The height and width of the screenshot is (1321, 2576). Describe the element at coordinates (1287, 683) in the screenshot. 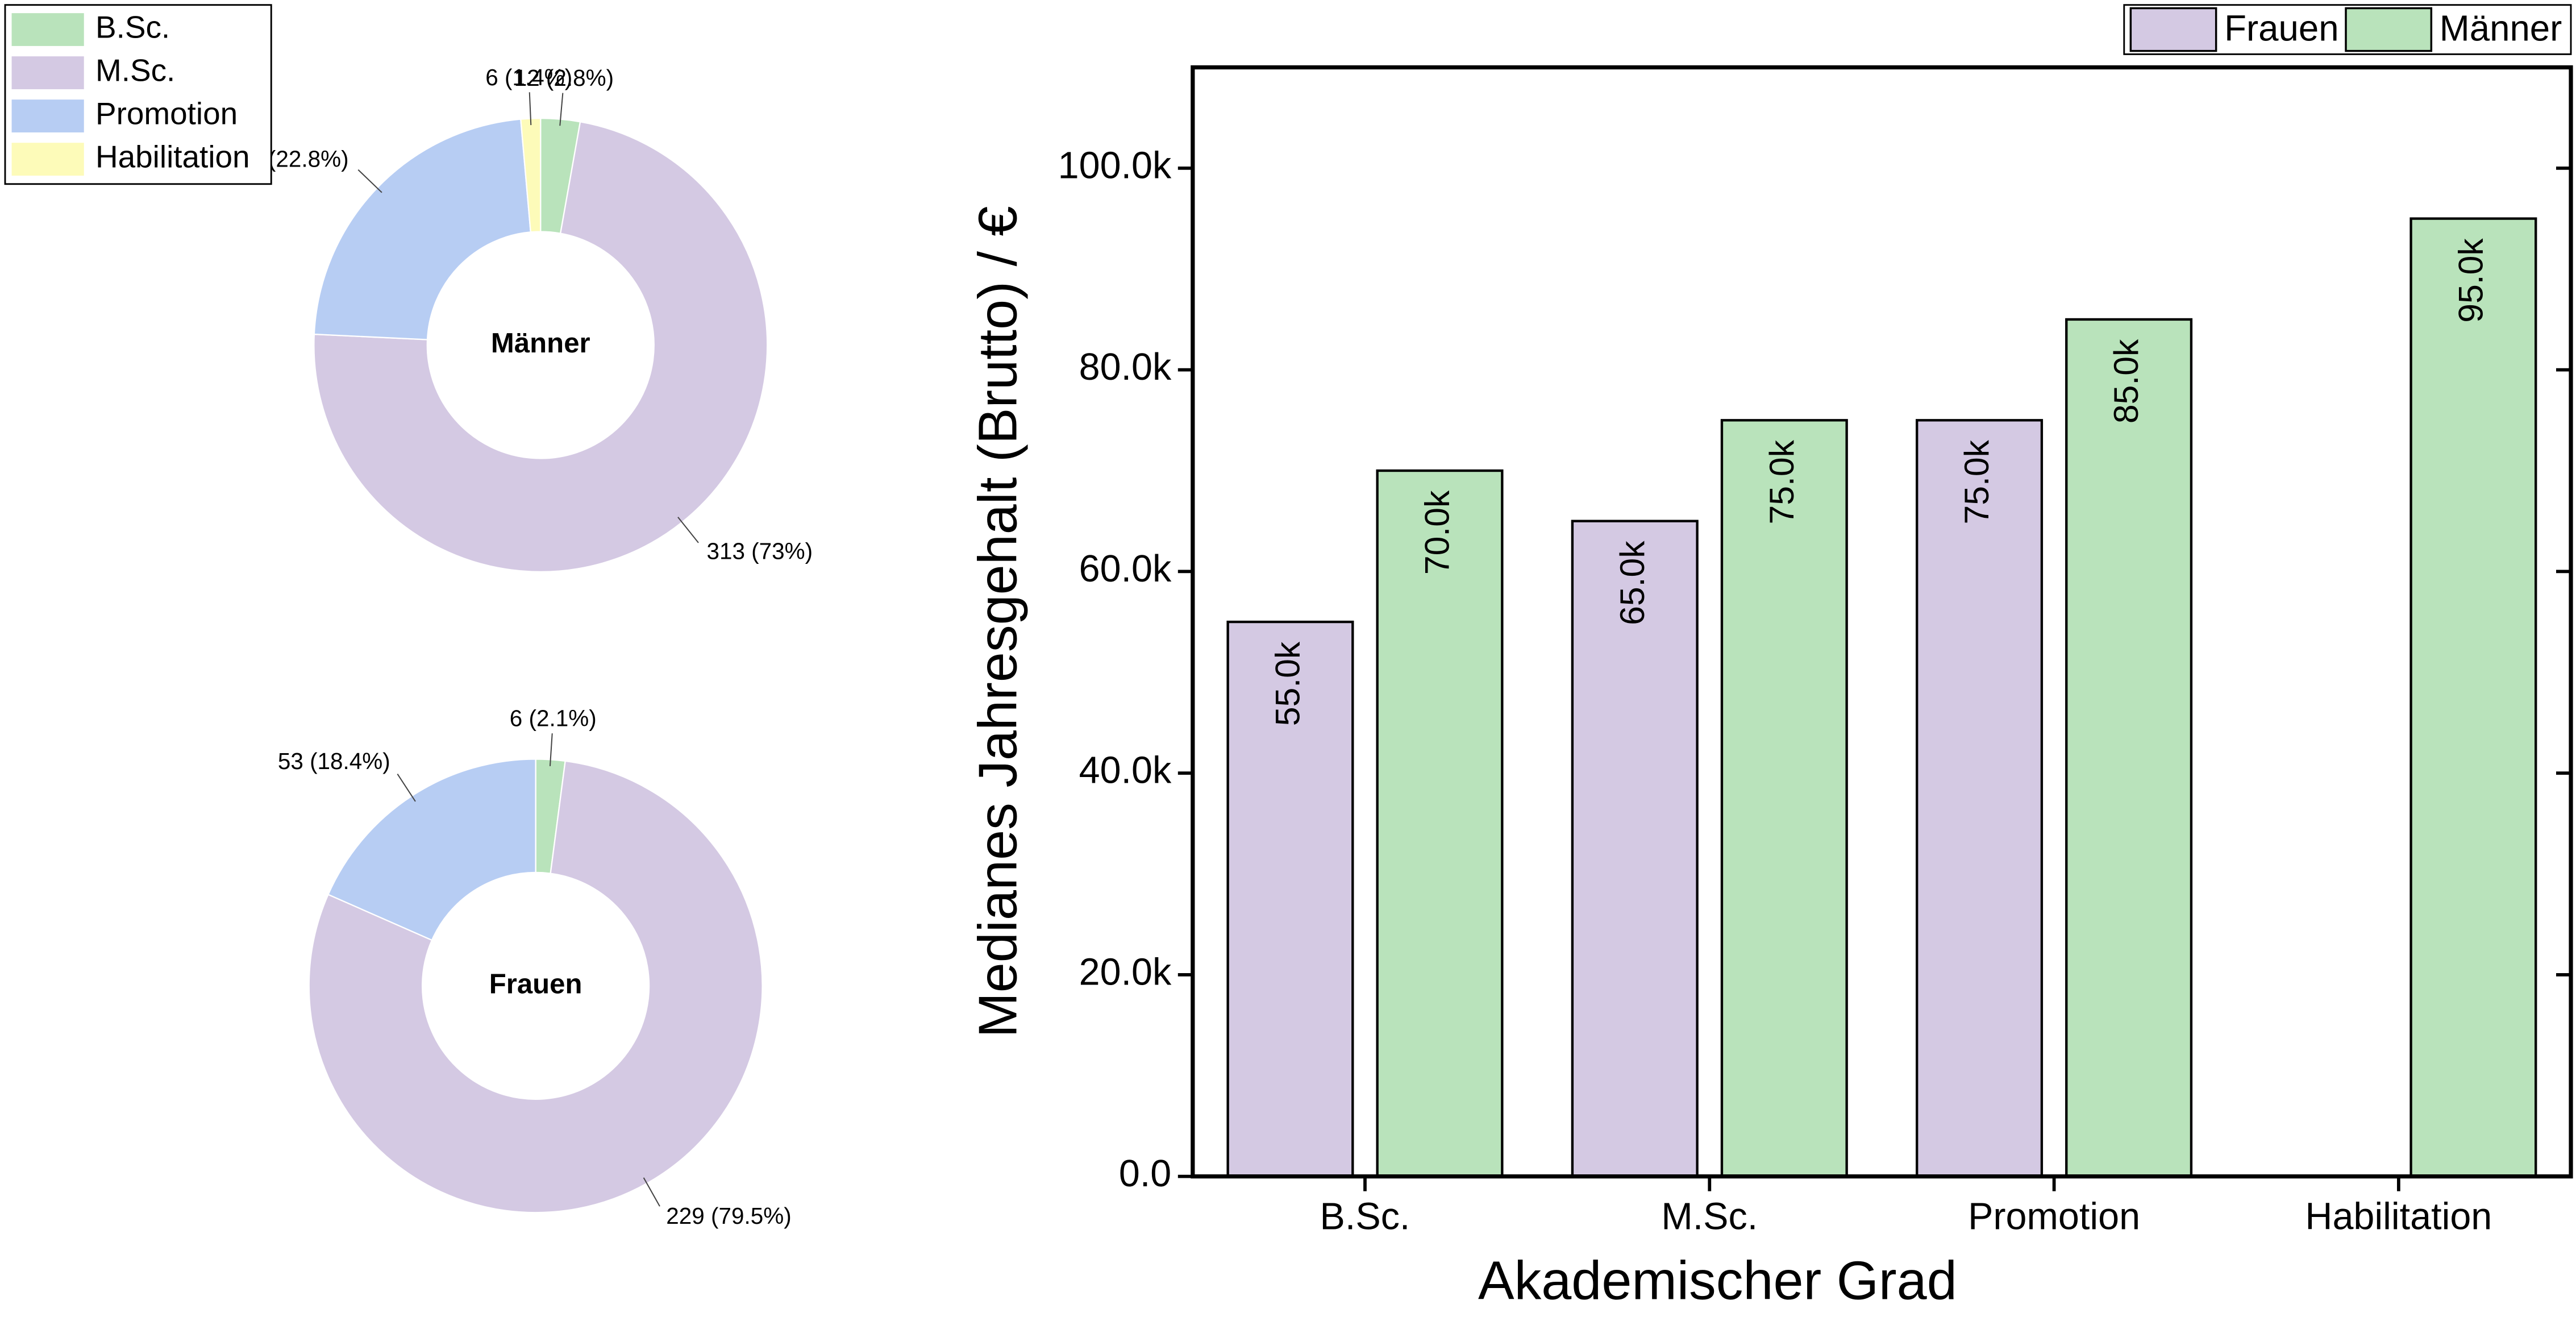

I see `value-label: 55.0k` at that location.